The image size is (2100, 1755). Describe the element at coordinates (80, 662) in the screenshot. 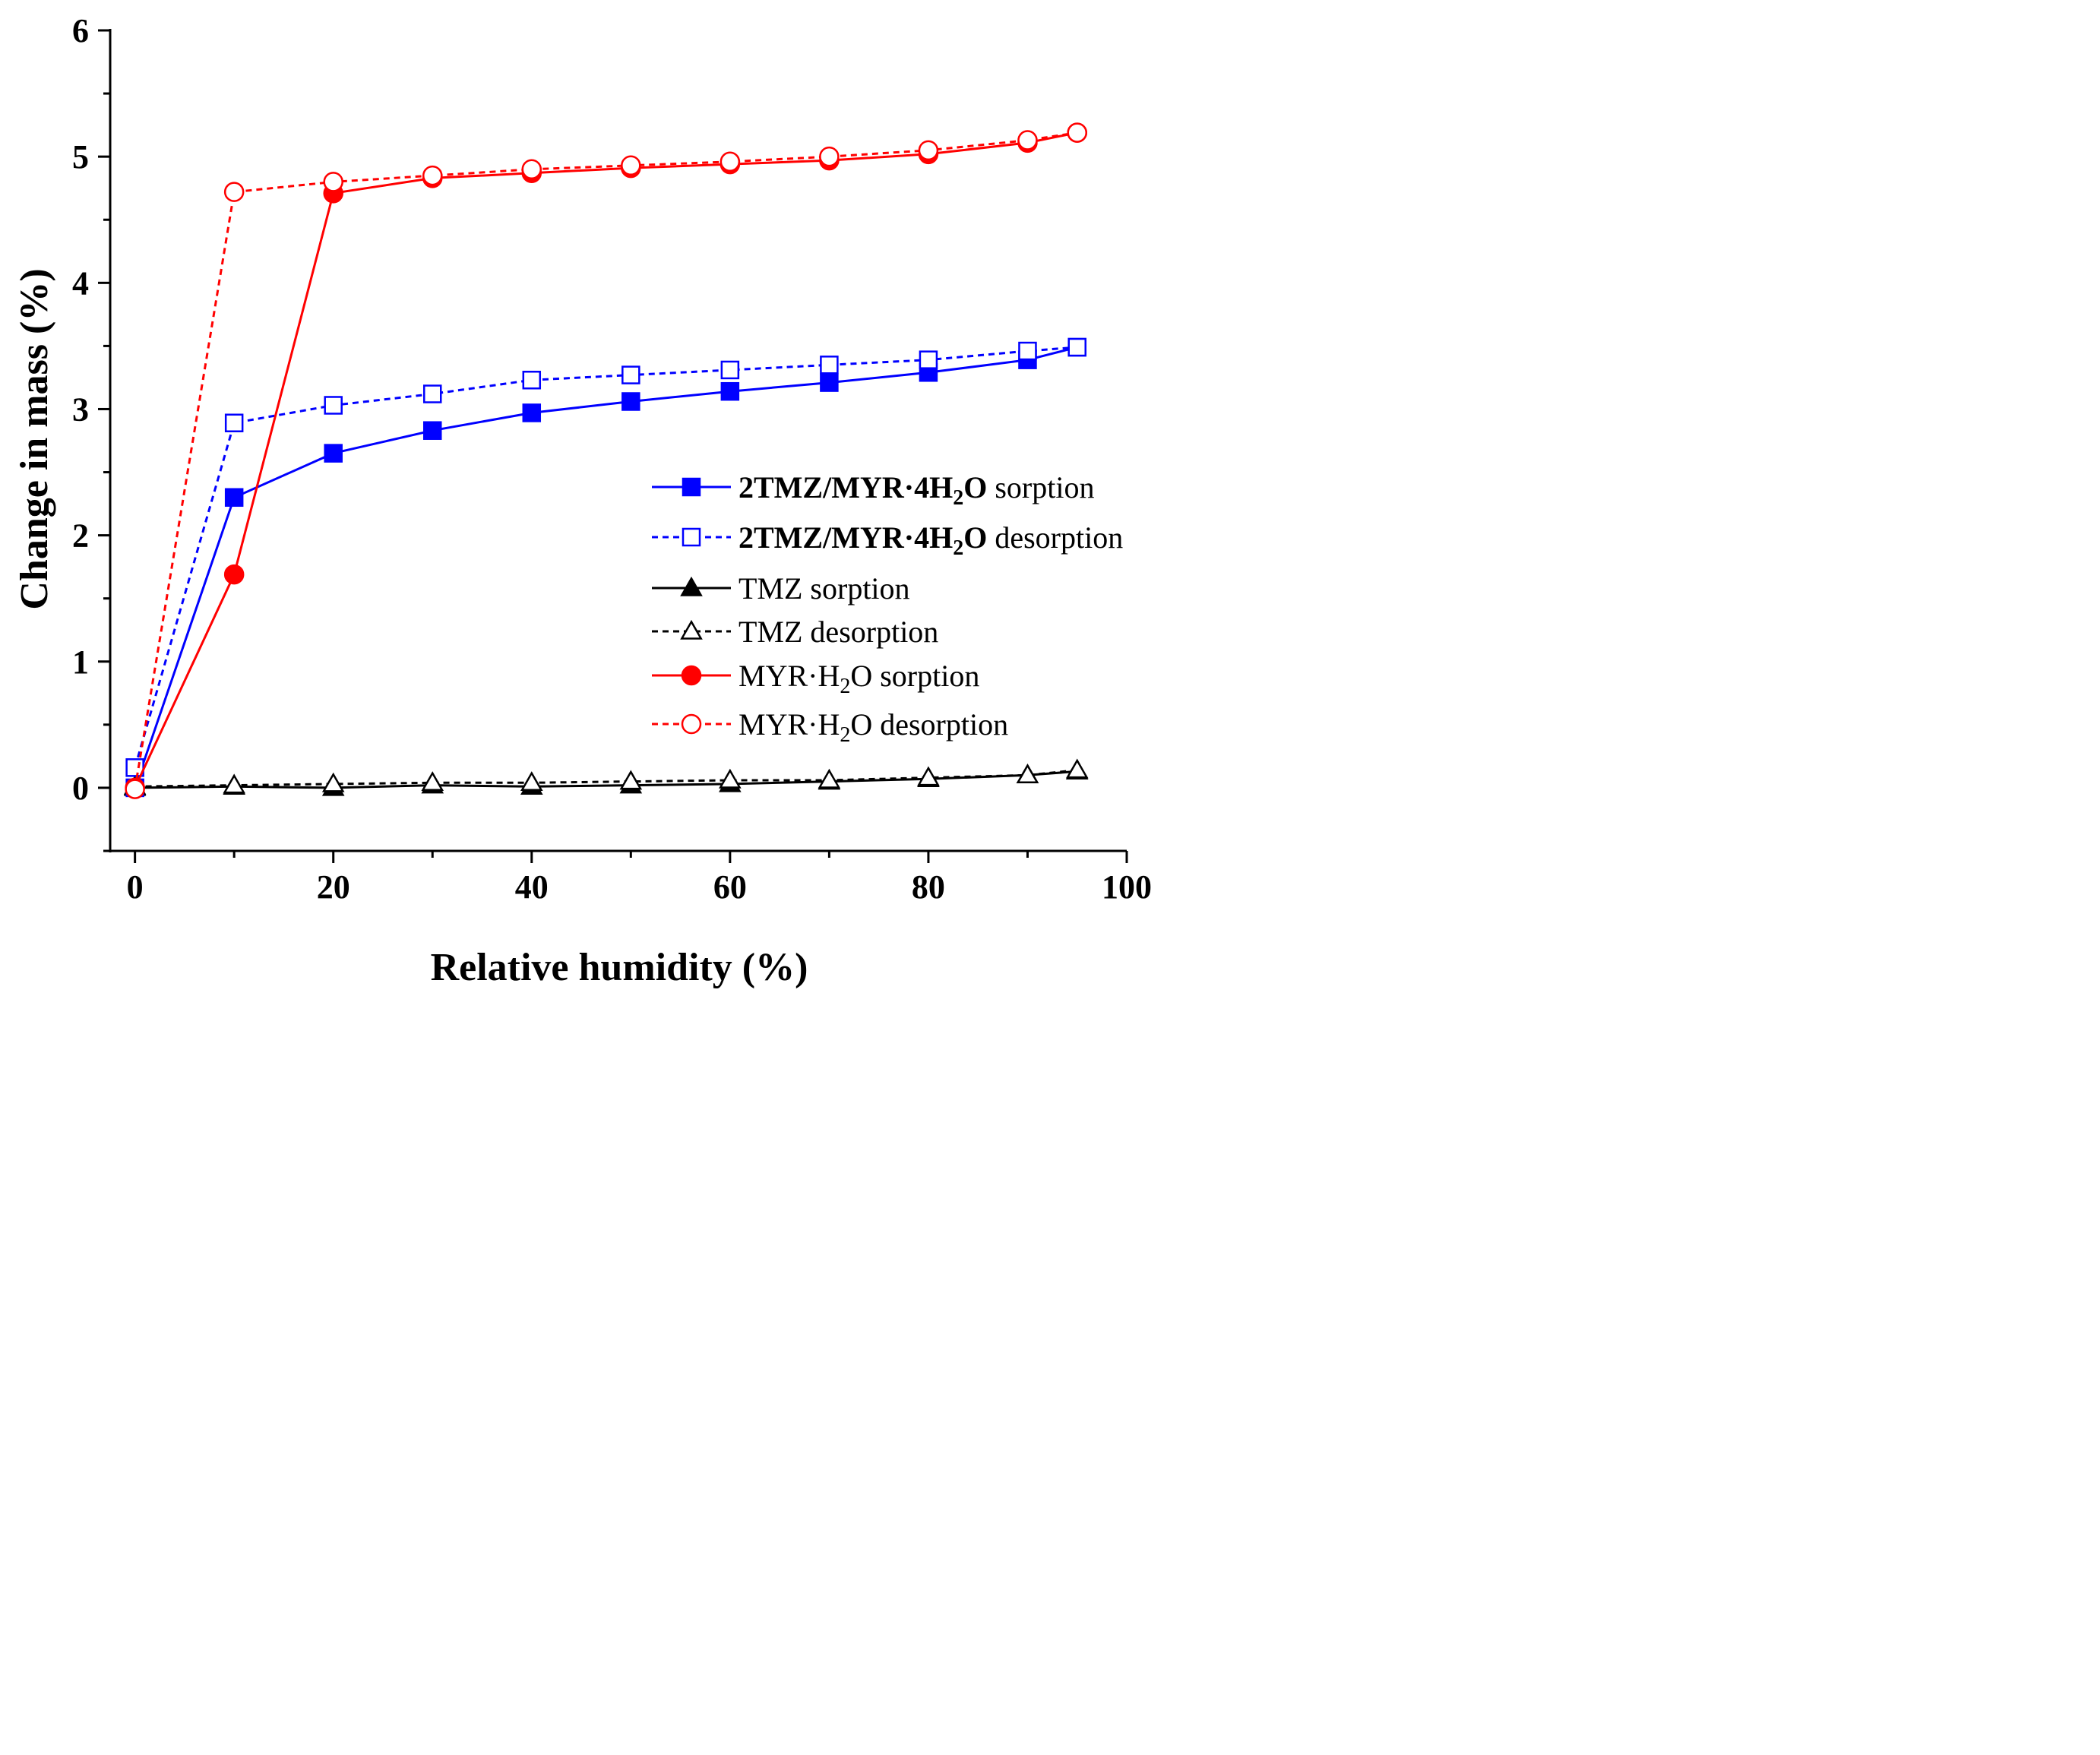

I see `y-tick-label: 1` at that location.